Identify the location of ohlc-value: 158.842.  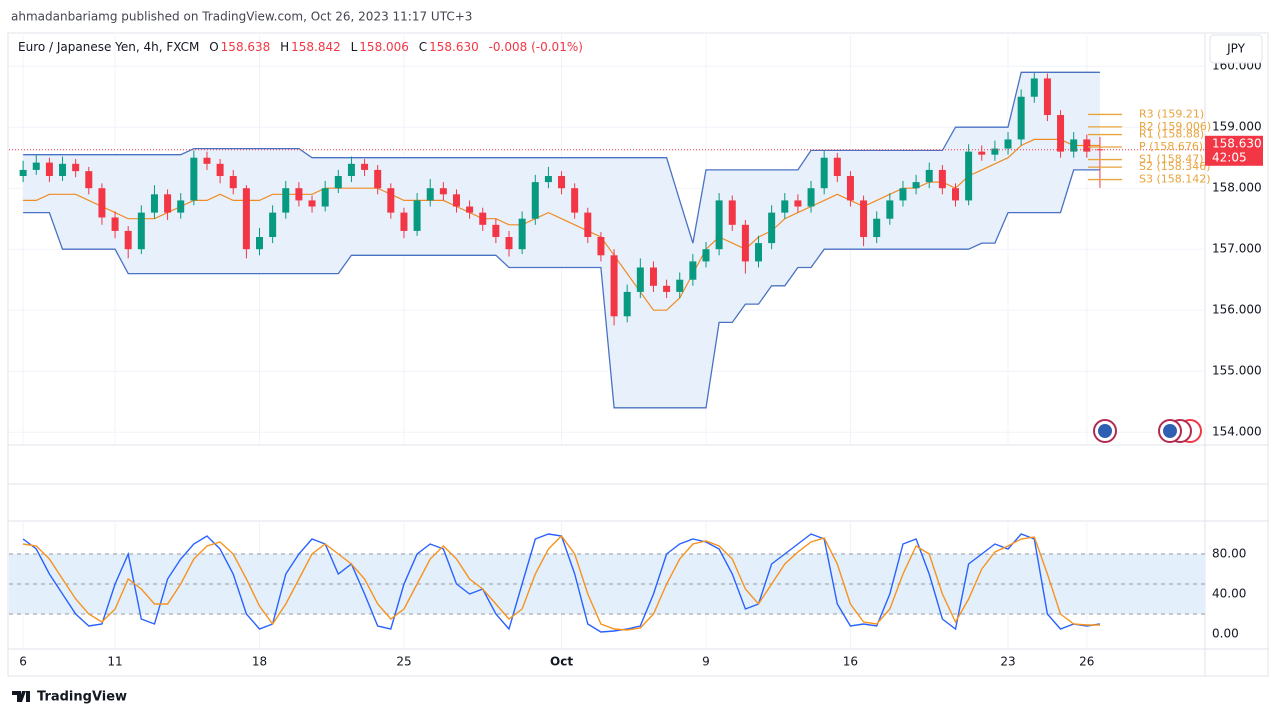
(316, 47).